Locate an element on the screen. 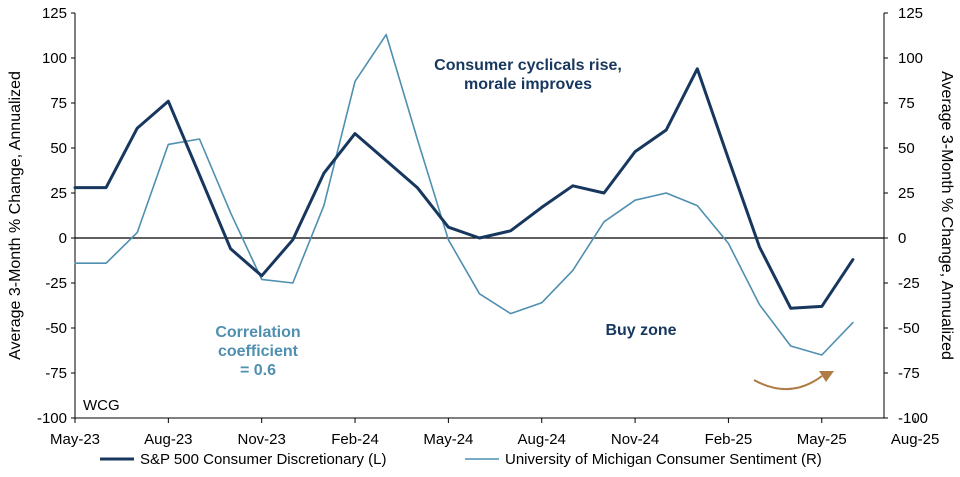  y-tick-label-right: 50 is located at coordinates (906, 148).